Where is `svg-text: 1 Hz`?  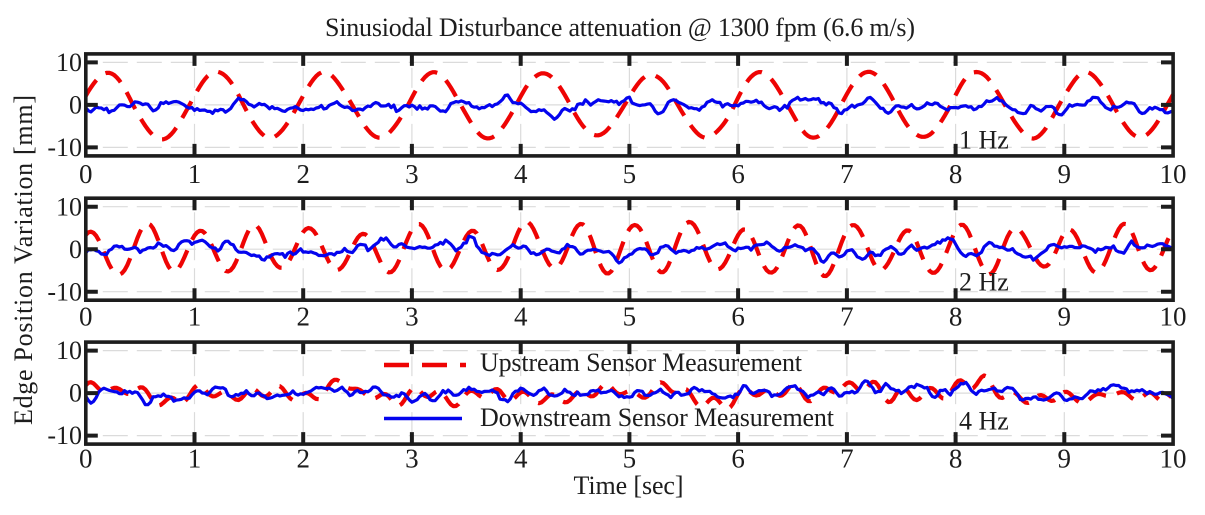
svg-text: 1 Hz is located at coordinates (984, 140).